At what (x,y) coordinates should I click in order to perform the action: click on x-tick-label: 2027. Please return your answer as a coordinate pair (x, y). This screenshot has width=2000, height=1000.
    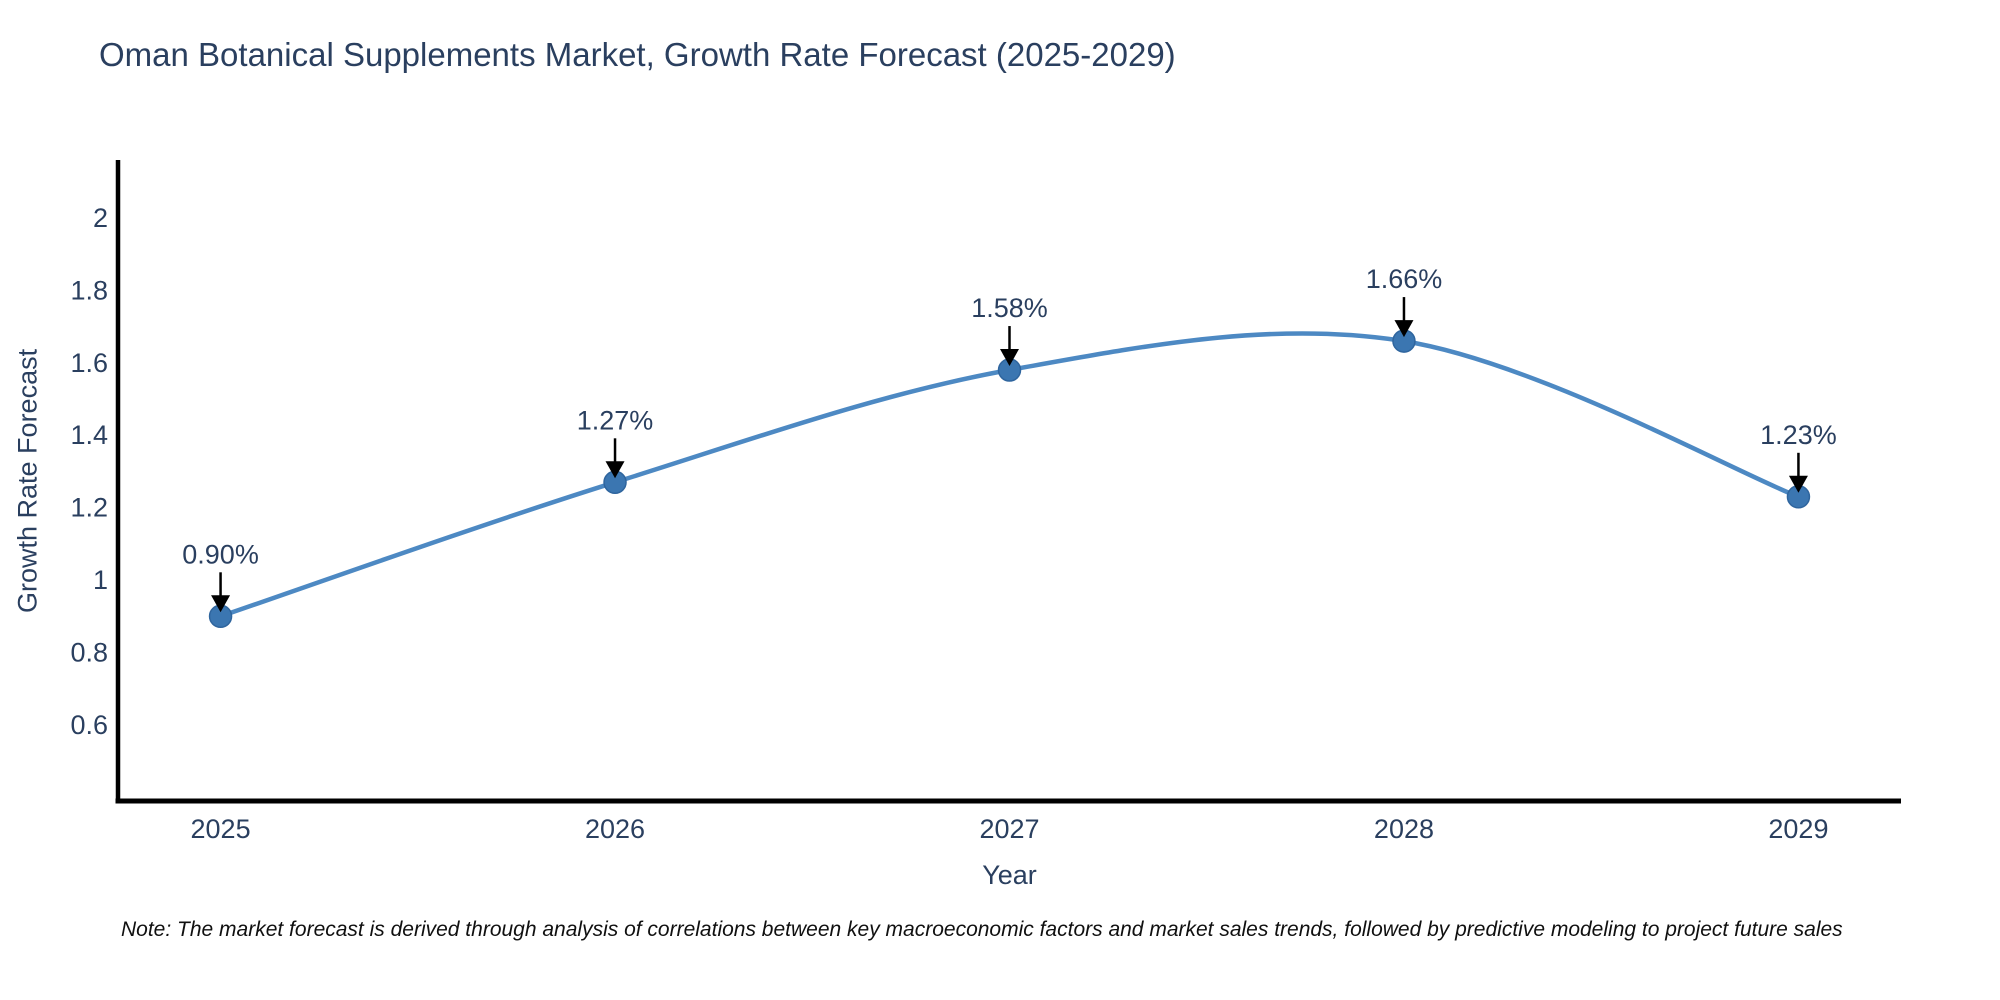
    Looking at the image, I should click on (1009, 829).